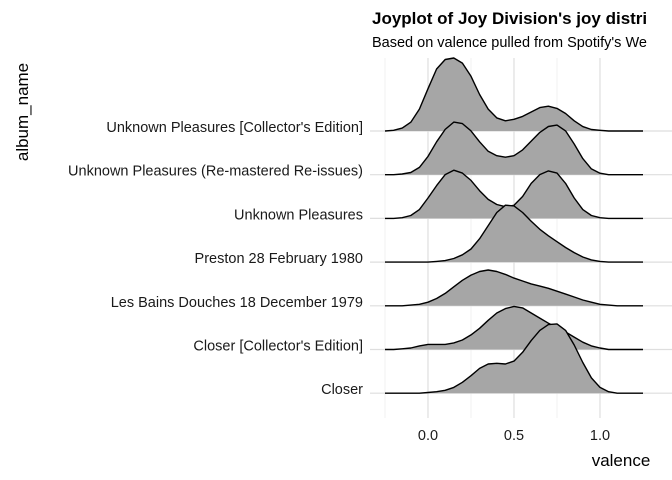 This screenshot has height=480, width=672. Describe the element at coordinates (342, 390) in the screenshot. I see `album-label: Closer` at that location.